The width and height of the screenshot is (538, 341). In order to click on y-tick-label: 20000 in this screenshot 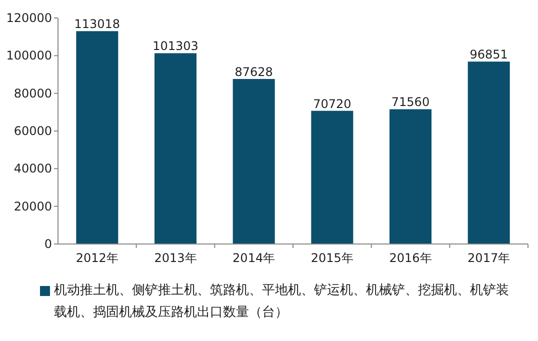, I will do `click(33, 206)`.